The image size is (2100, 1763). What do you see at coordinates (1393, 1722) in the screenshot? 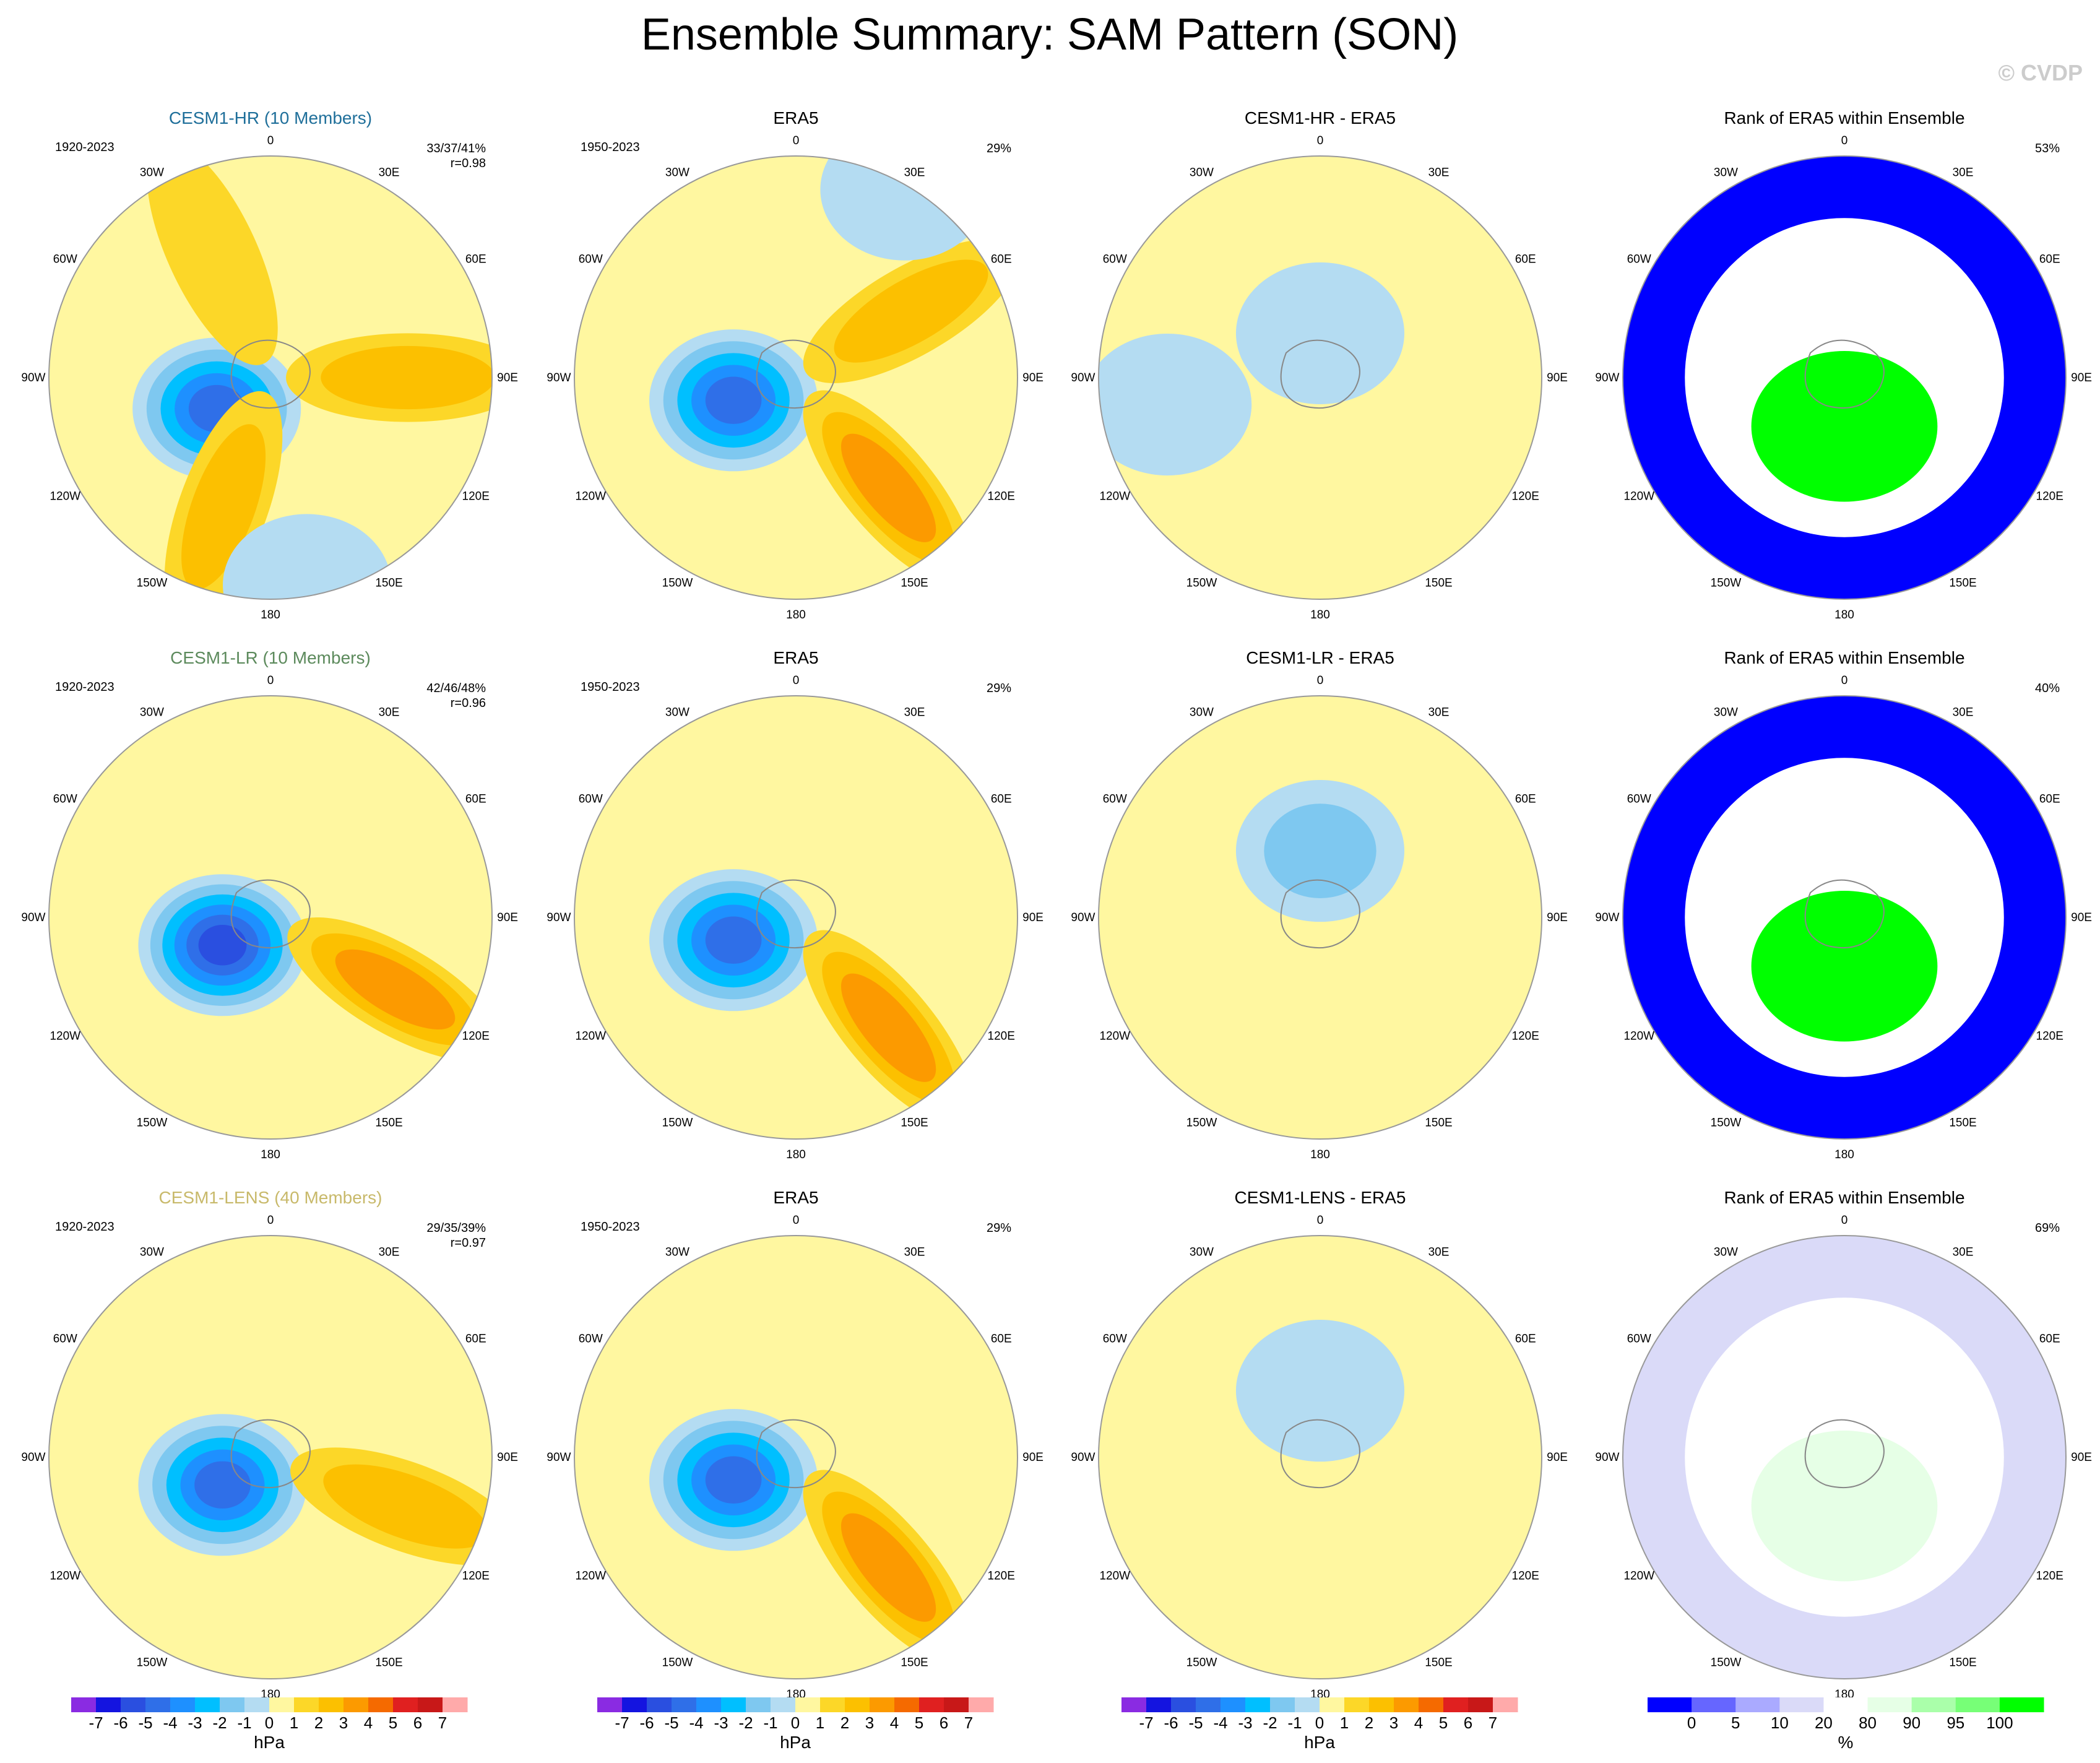
I see `colorbar-tick-label: 3` at bounding box center [1393, 1722].